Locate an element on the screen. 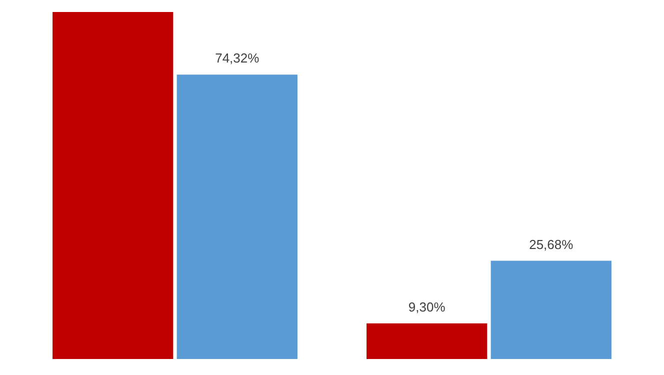 The height and width of the screenshot is (375, 664). data-label: 25,68% is located at coordinates (551, 244).